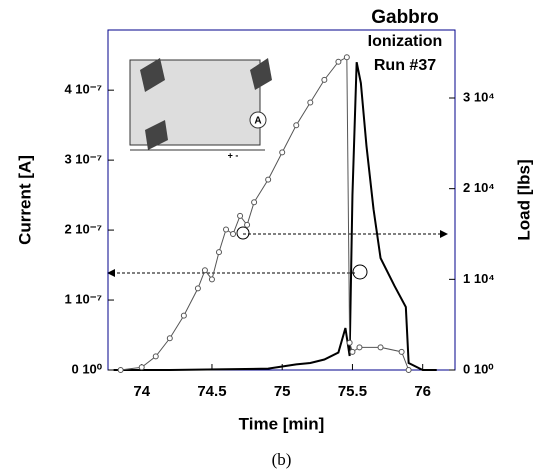  I want to click on x-tick-label: 75, so click(282, 391).